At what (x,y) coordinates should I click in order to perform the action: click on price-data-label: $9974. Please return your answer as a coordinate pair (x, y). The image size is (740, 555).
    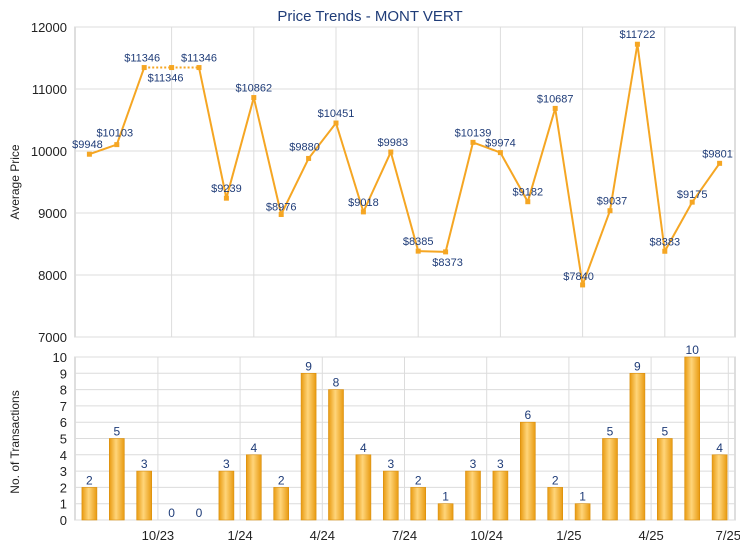
    Looking at the image, I should click on (500, 144).